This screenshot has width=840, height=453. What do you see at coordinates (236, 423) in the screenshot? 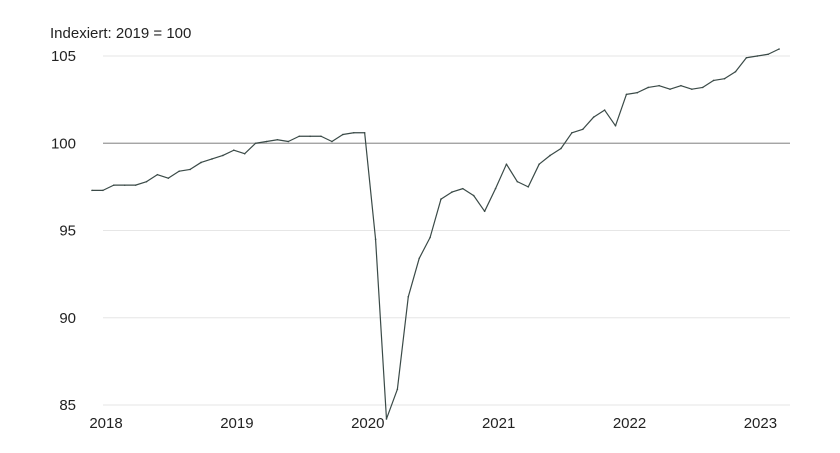
I see `x-tick-label: 2019` at bounding box center [236, 423].